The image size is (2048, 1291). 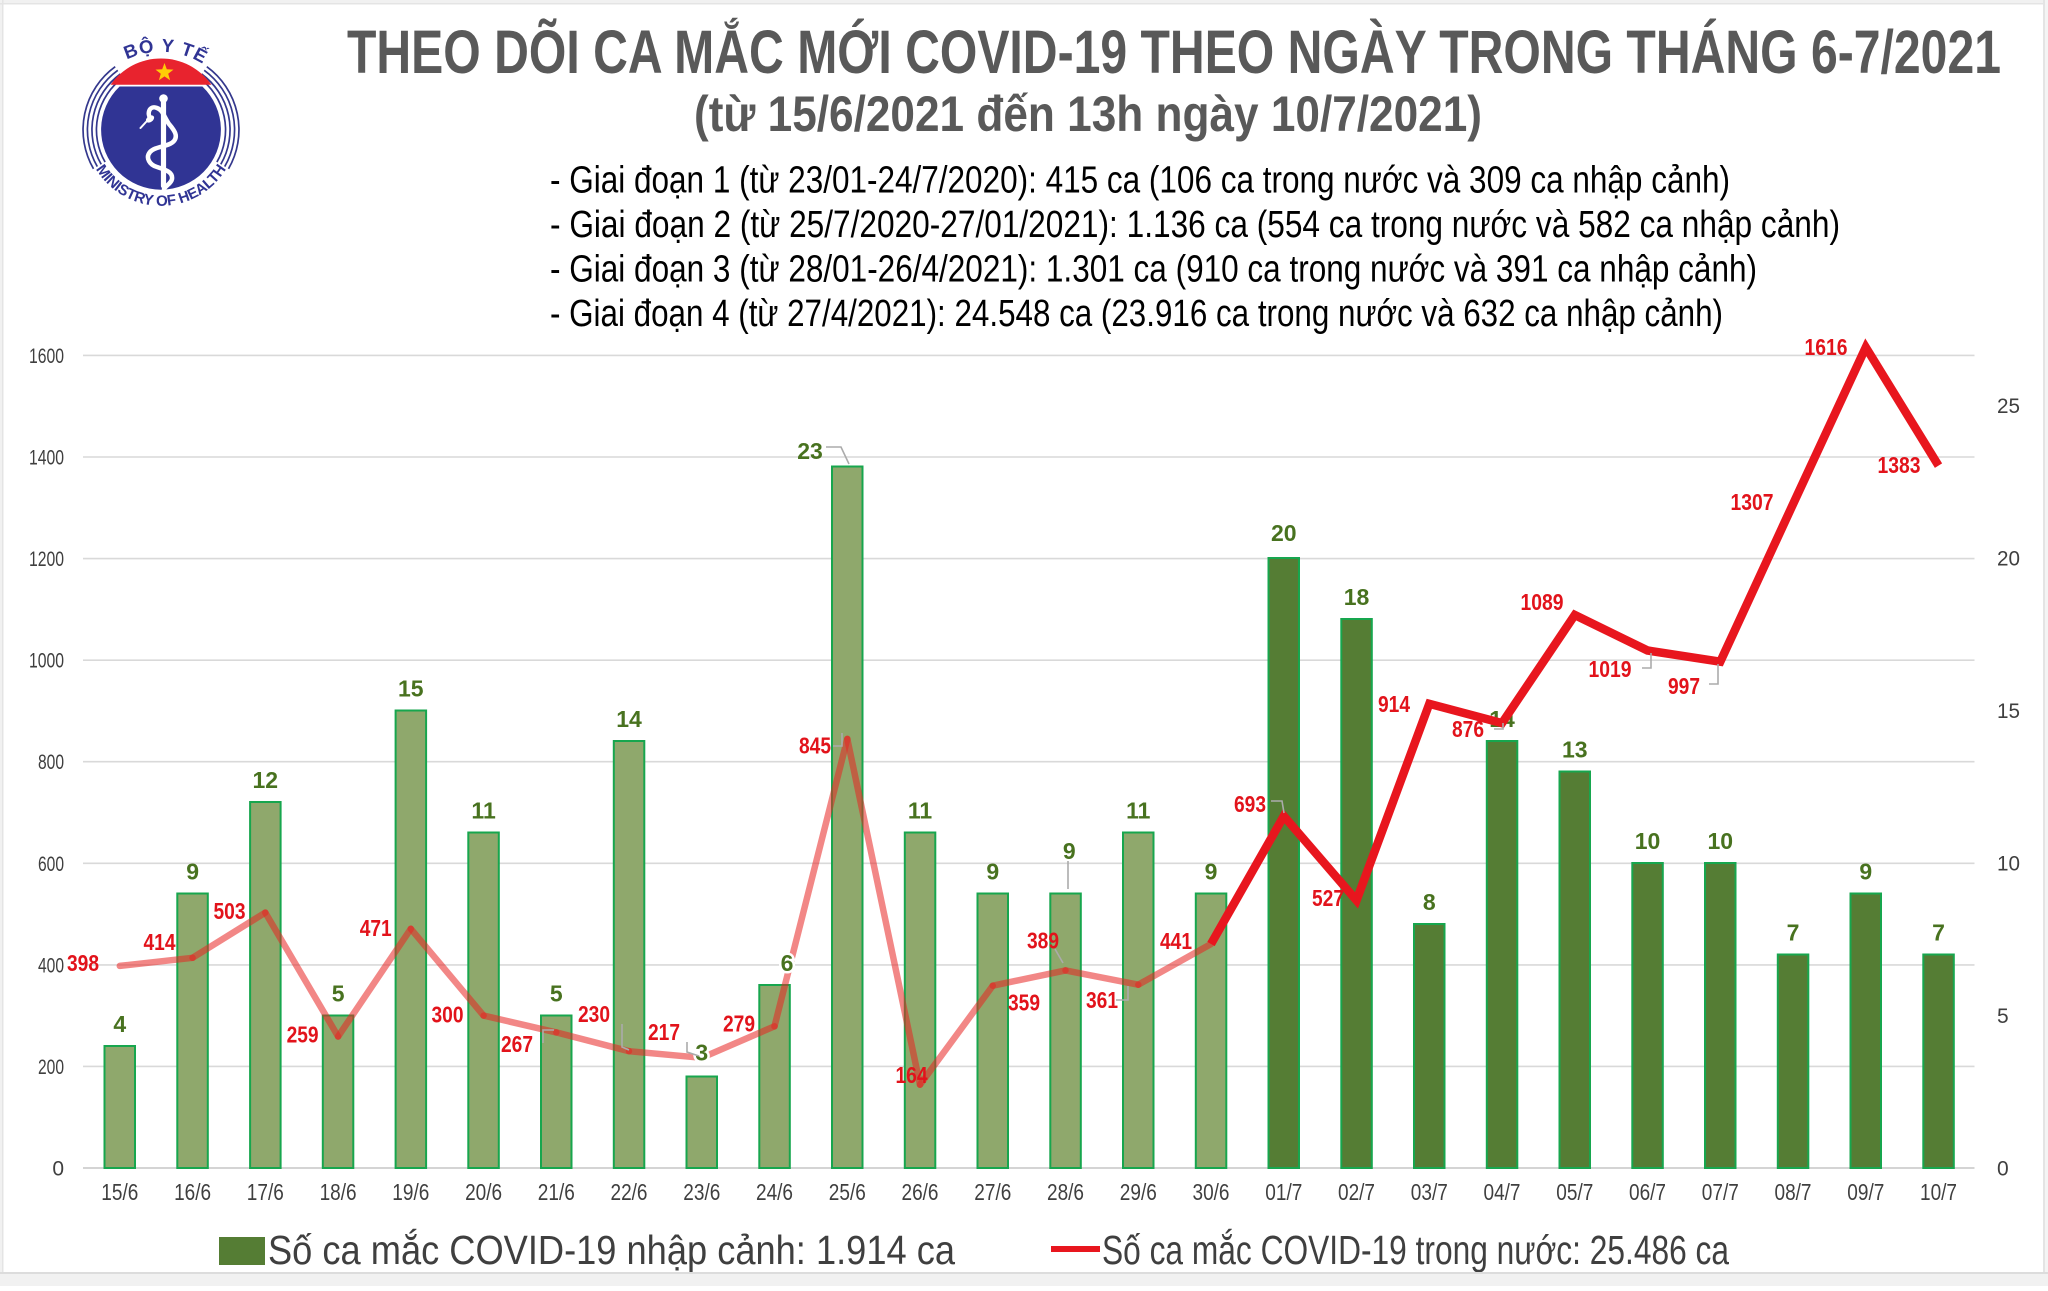 What do you see at coordinates (912, 1075) in the screenshot?
I see `svg-text: 164` at bounding box center [912, 1075].